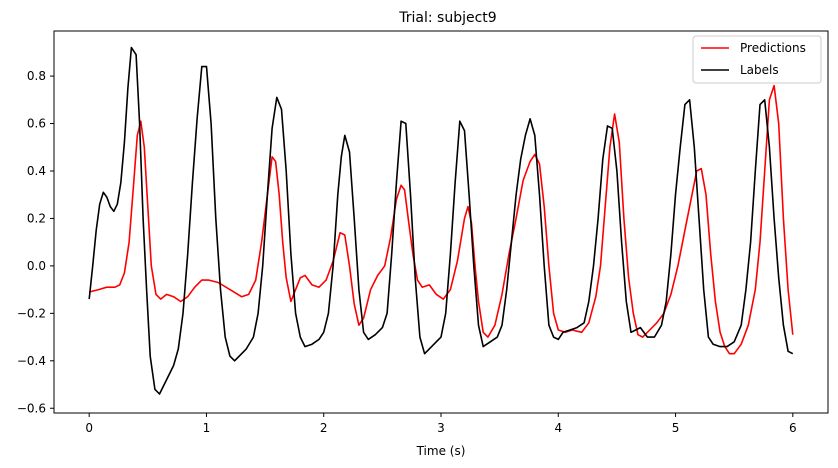  Describe the element at coordinates (324, 428) in the screenshot. I see `x-tick-label: 2` at that location.